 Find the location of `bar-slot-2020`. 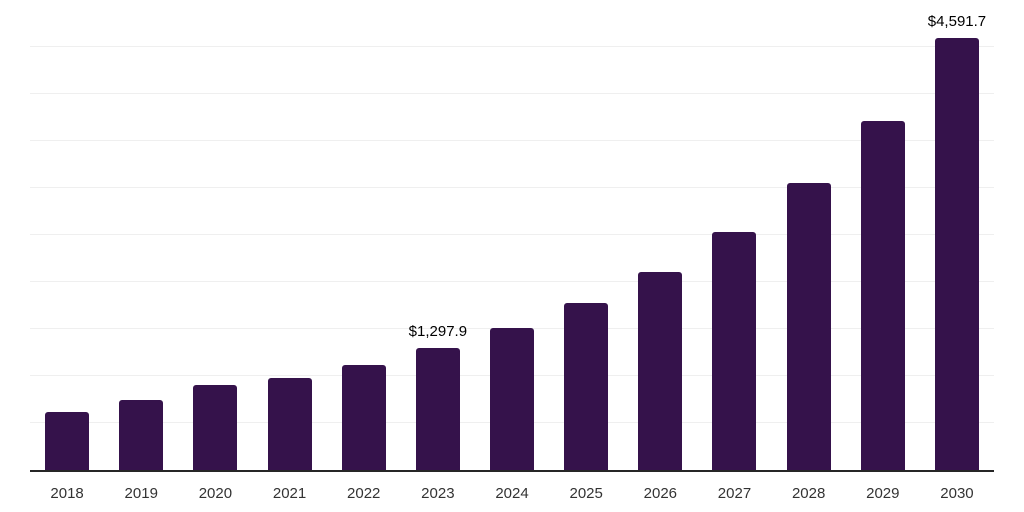

bar-slot-2020 is located at coordinates (215, 235).